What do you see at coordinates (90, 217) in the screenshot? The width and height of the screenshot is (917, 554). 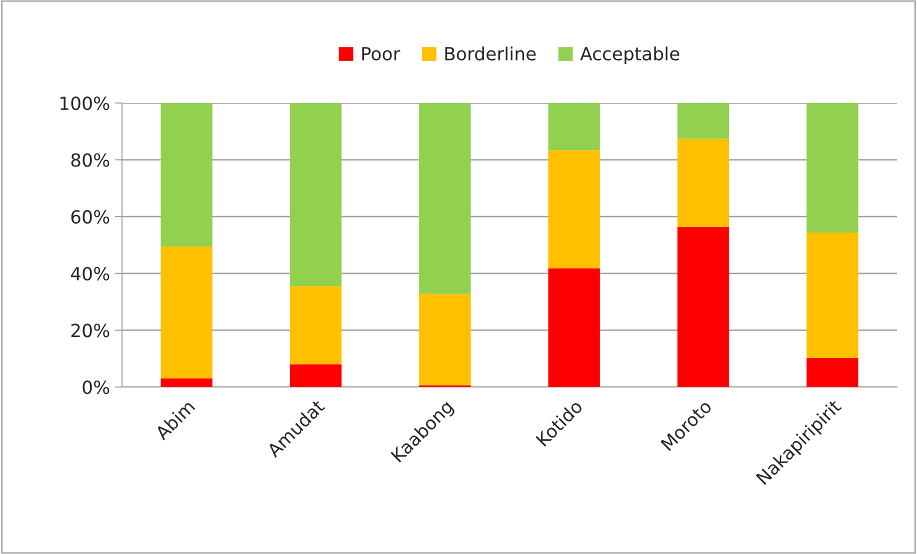 I see `y-tick-label: 60%` at bounding box center [90, 217].